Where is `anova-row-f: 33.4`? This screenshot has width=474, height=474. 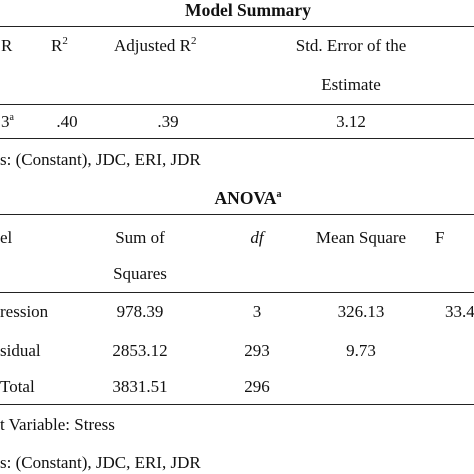
anova-row-f: 33.4 is located at coordinates (459, 311).